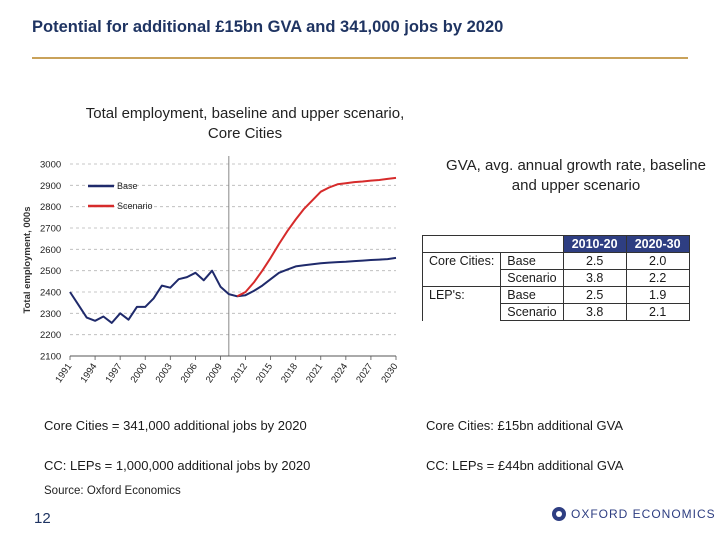  What do you see at coordinates (525, 465) in the screenshot?
I see `statement-lep-gva: CC: LEPs = £44bn additional GVA` at bounding box center [525, 465].